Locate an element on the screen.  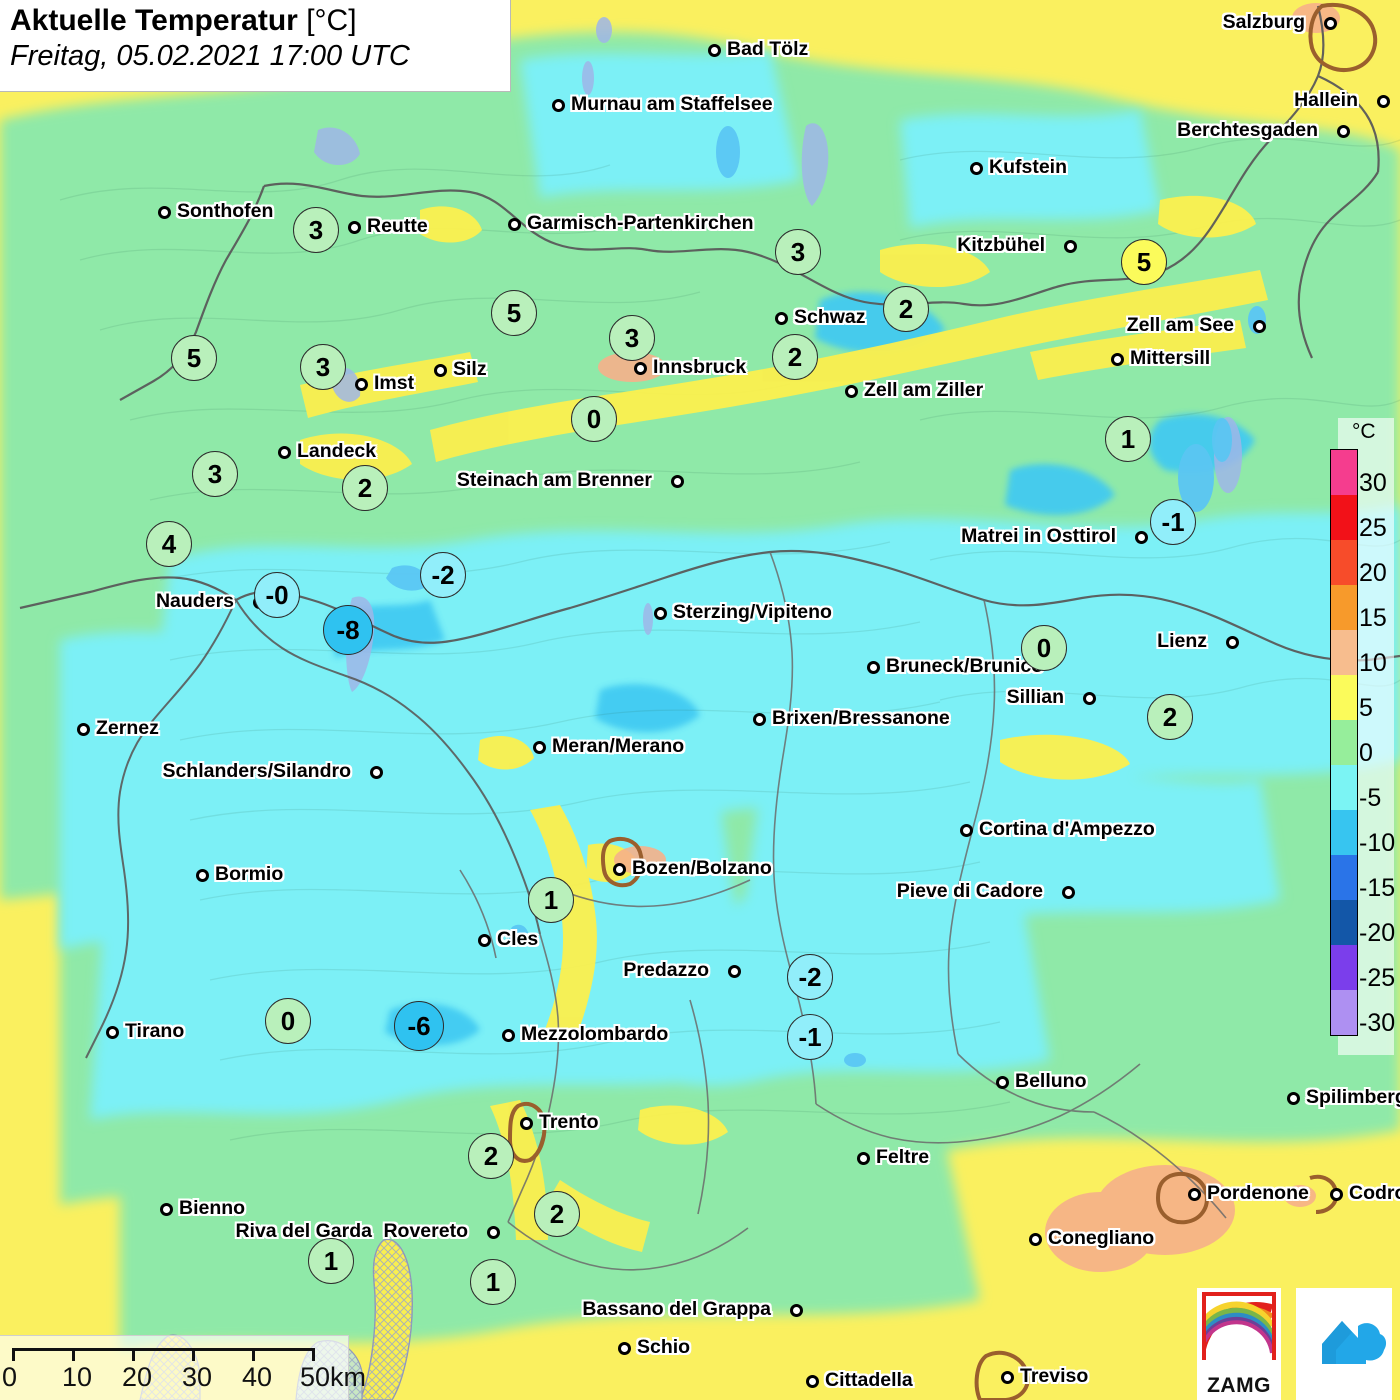
legend-unit-label: °C is located at coordinates (1364, 431).